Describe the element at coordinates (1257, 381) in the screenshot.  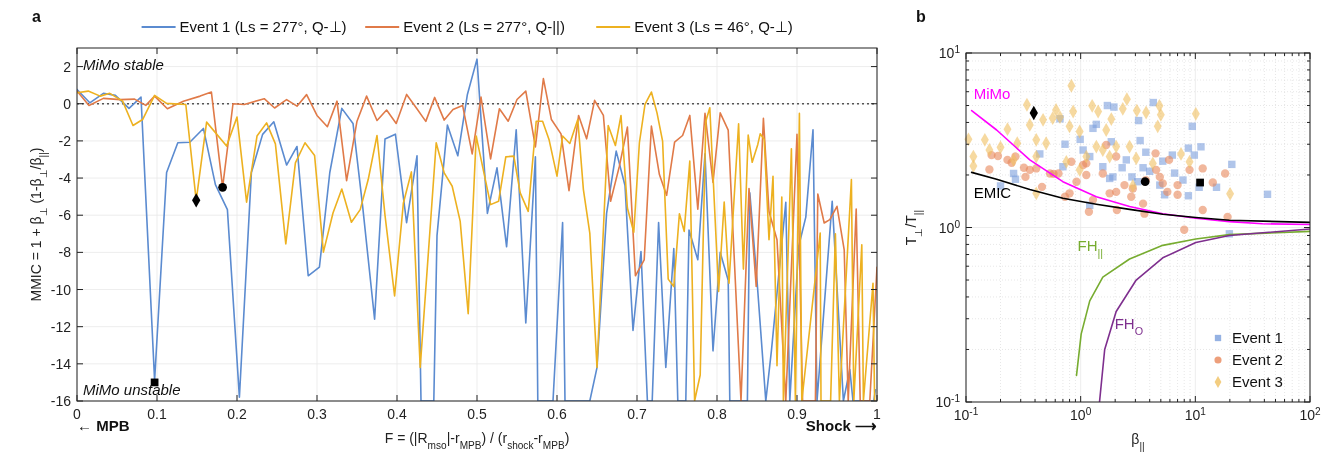
I see `legend-label: Event 3` at that location.